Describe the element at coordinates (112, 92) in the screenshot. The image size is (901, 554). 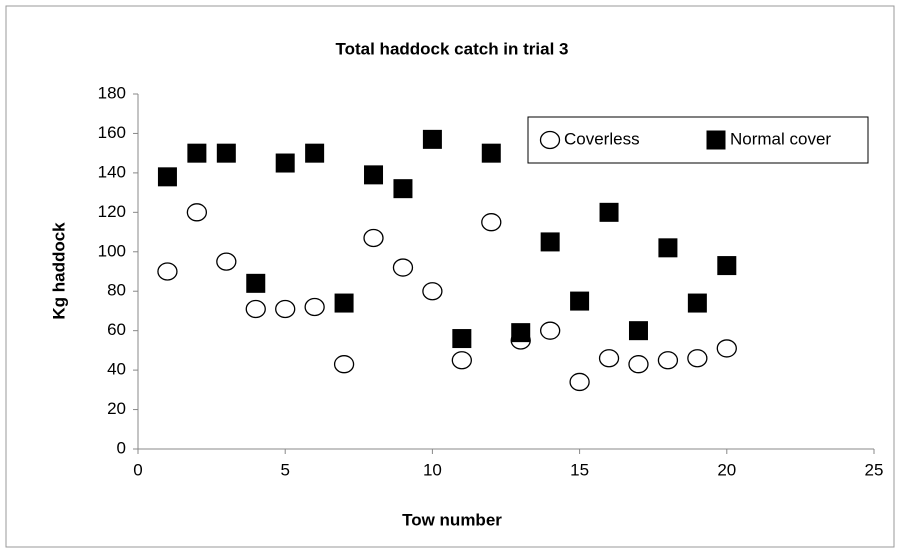
I see `y-tick-label: 180` at that location.